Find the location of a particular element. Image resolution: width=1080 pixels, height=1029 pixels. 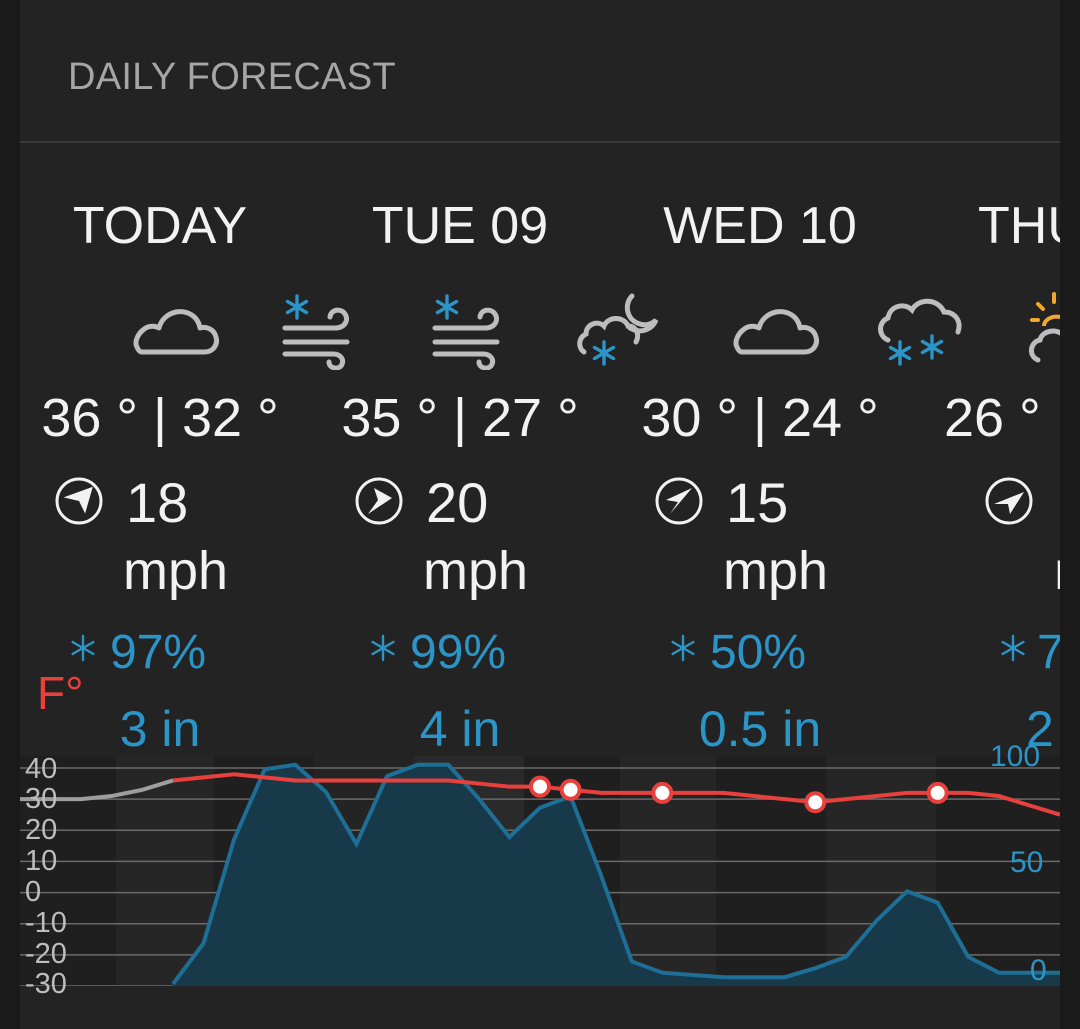

y-tick-left: -10 is located at coordinates (46, 923).